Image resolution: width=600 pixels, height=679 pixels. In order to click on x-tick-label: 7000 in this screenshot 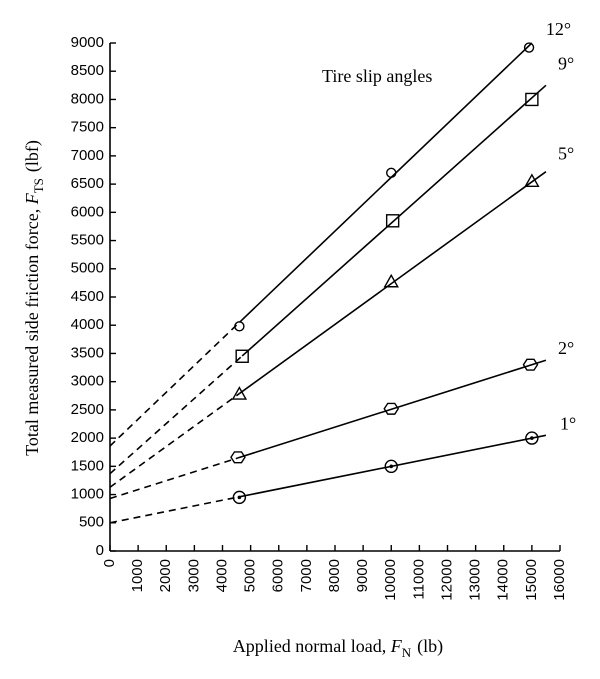, I will do `click(306, 575)`.